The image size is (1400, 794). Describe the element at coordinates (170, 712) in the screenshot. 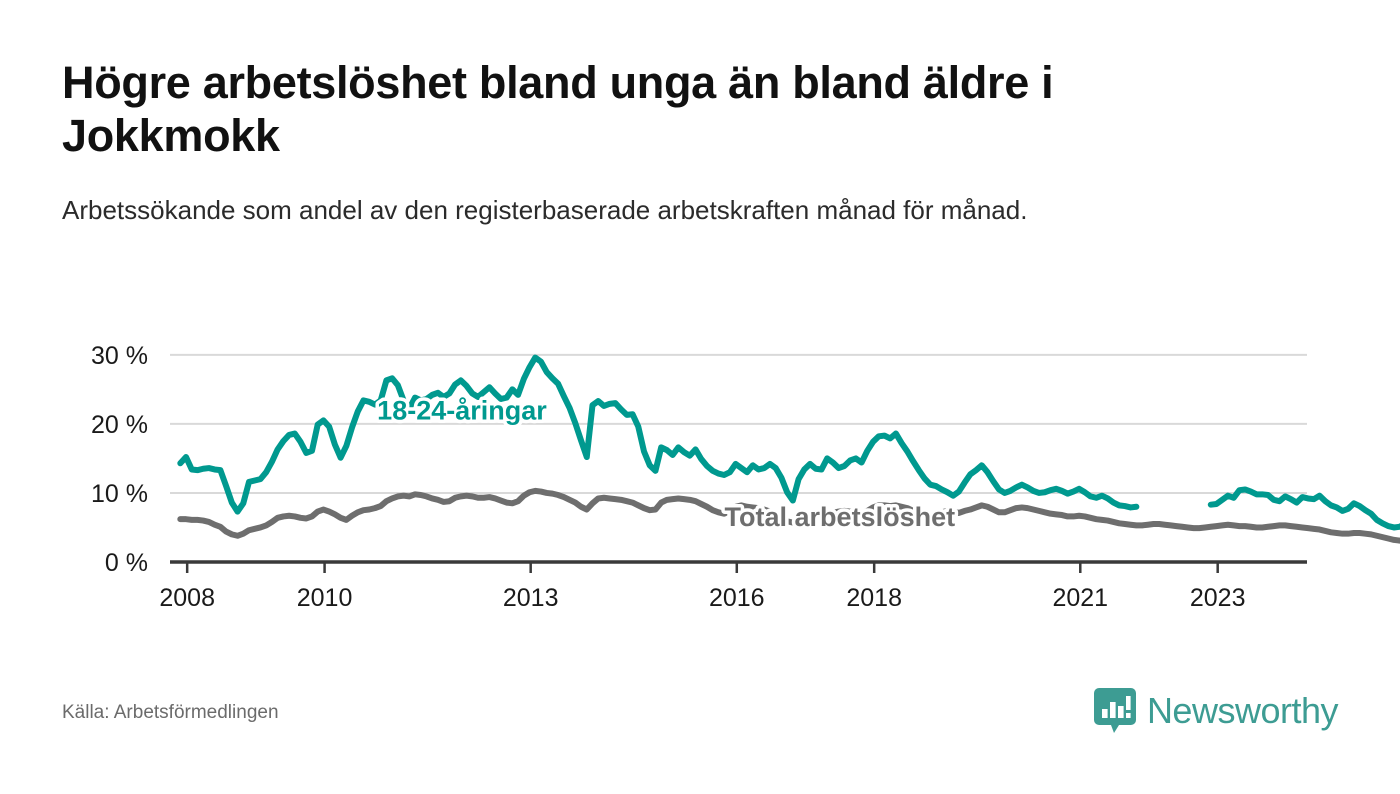

I see `source-note: Källa: Arbetsförmedlingen` at that location.